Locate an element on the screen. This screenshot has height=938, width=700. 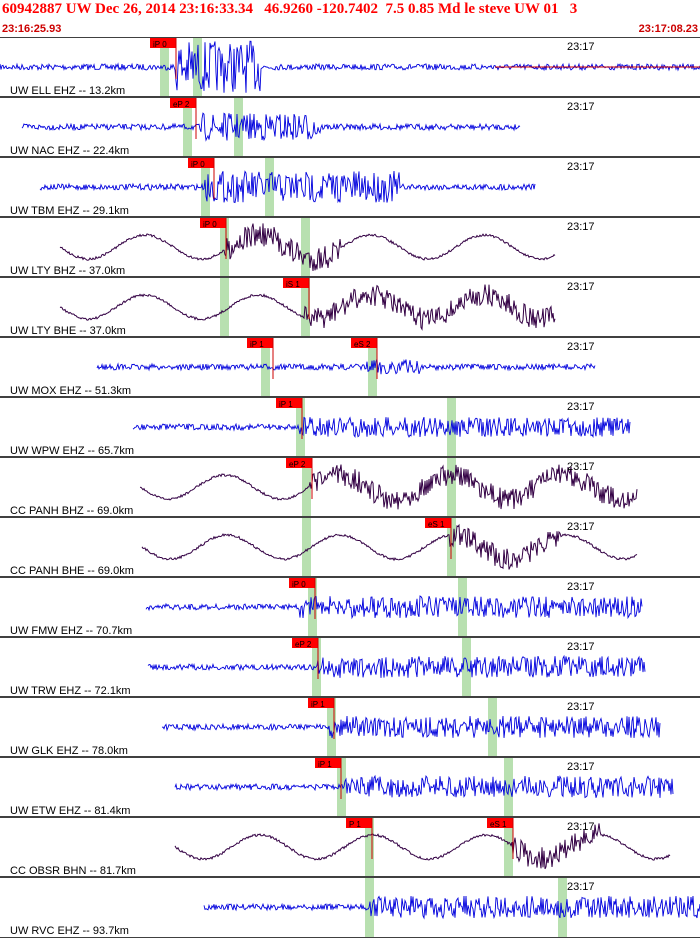
trace-row: iP 1 23:17 UW ETW EHZ -- 81.4km is located at coordinates (350, 788).